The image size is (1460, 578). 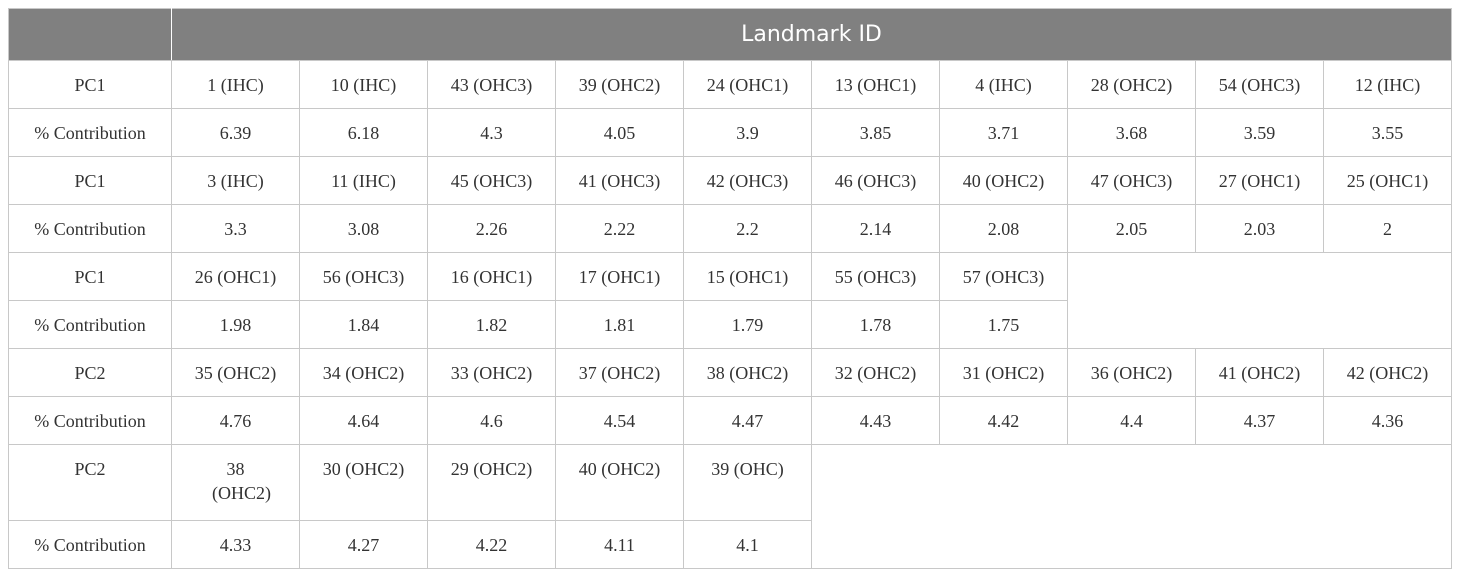 I want to click on table-cell: 36 (OHC2), so click(x=1131, y=372).